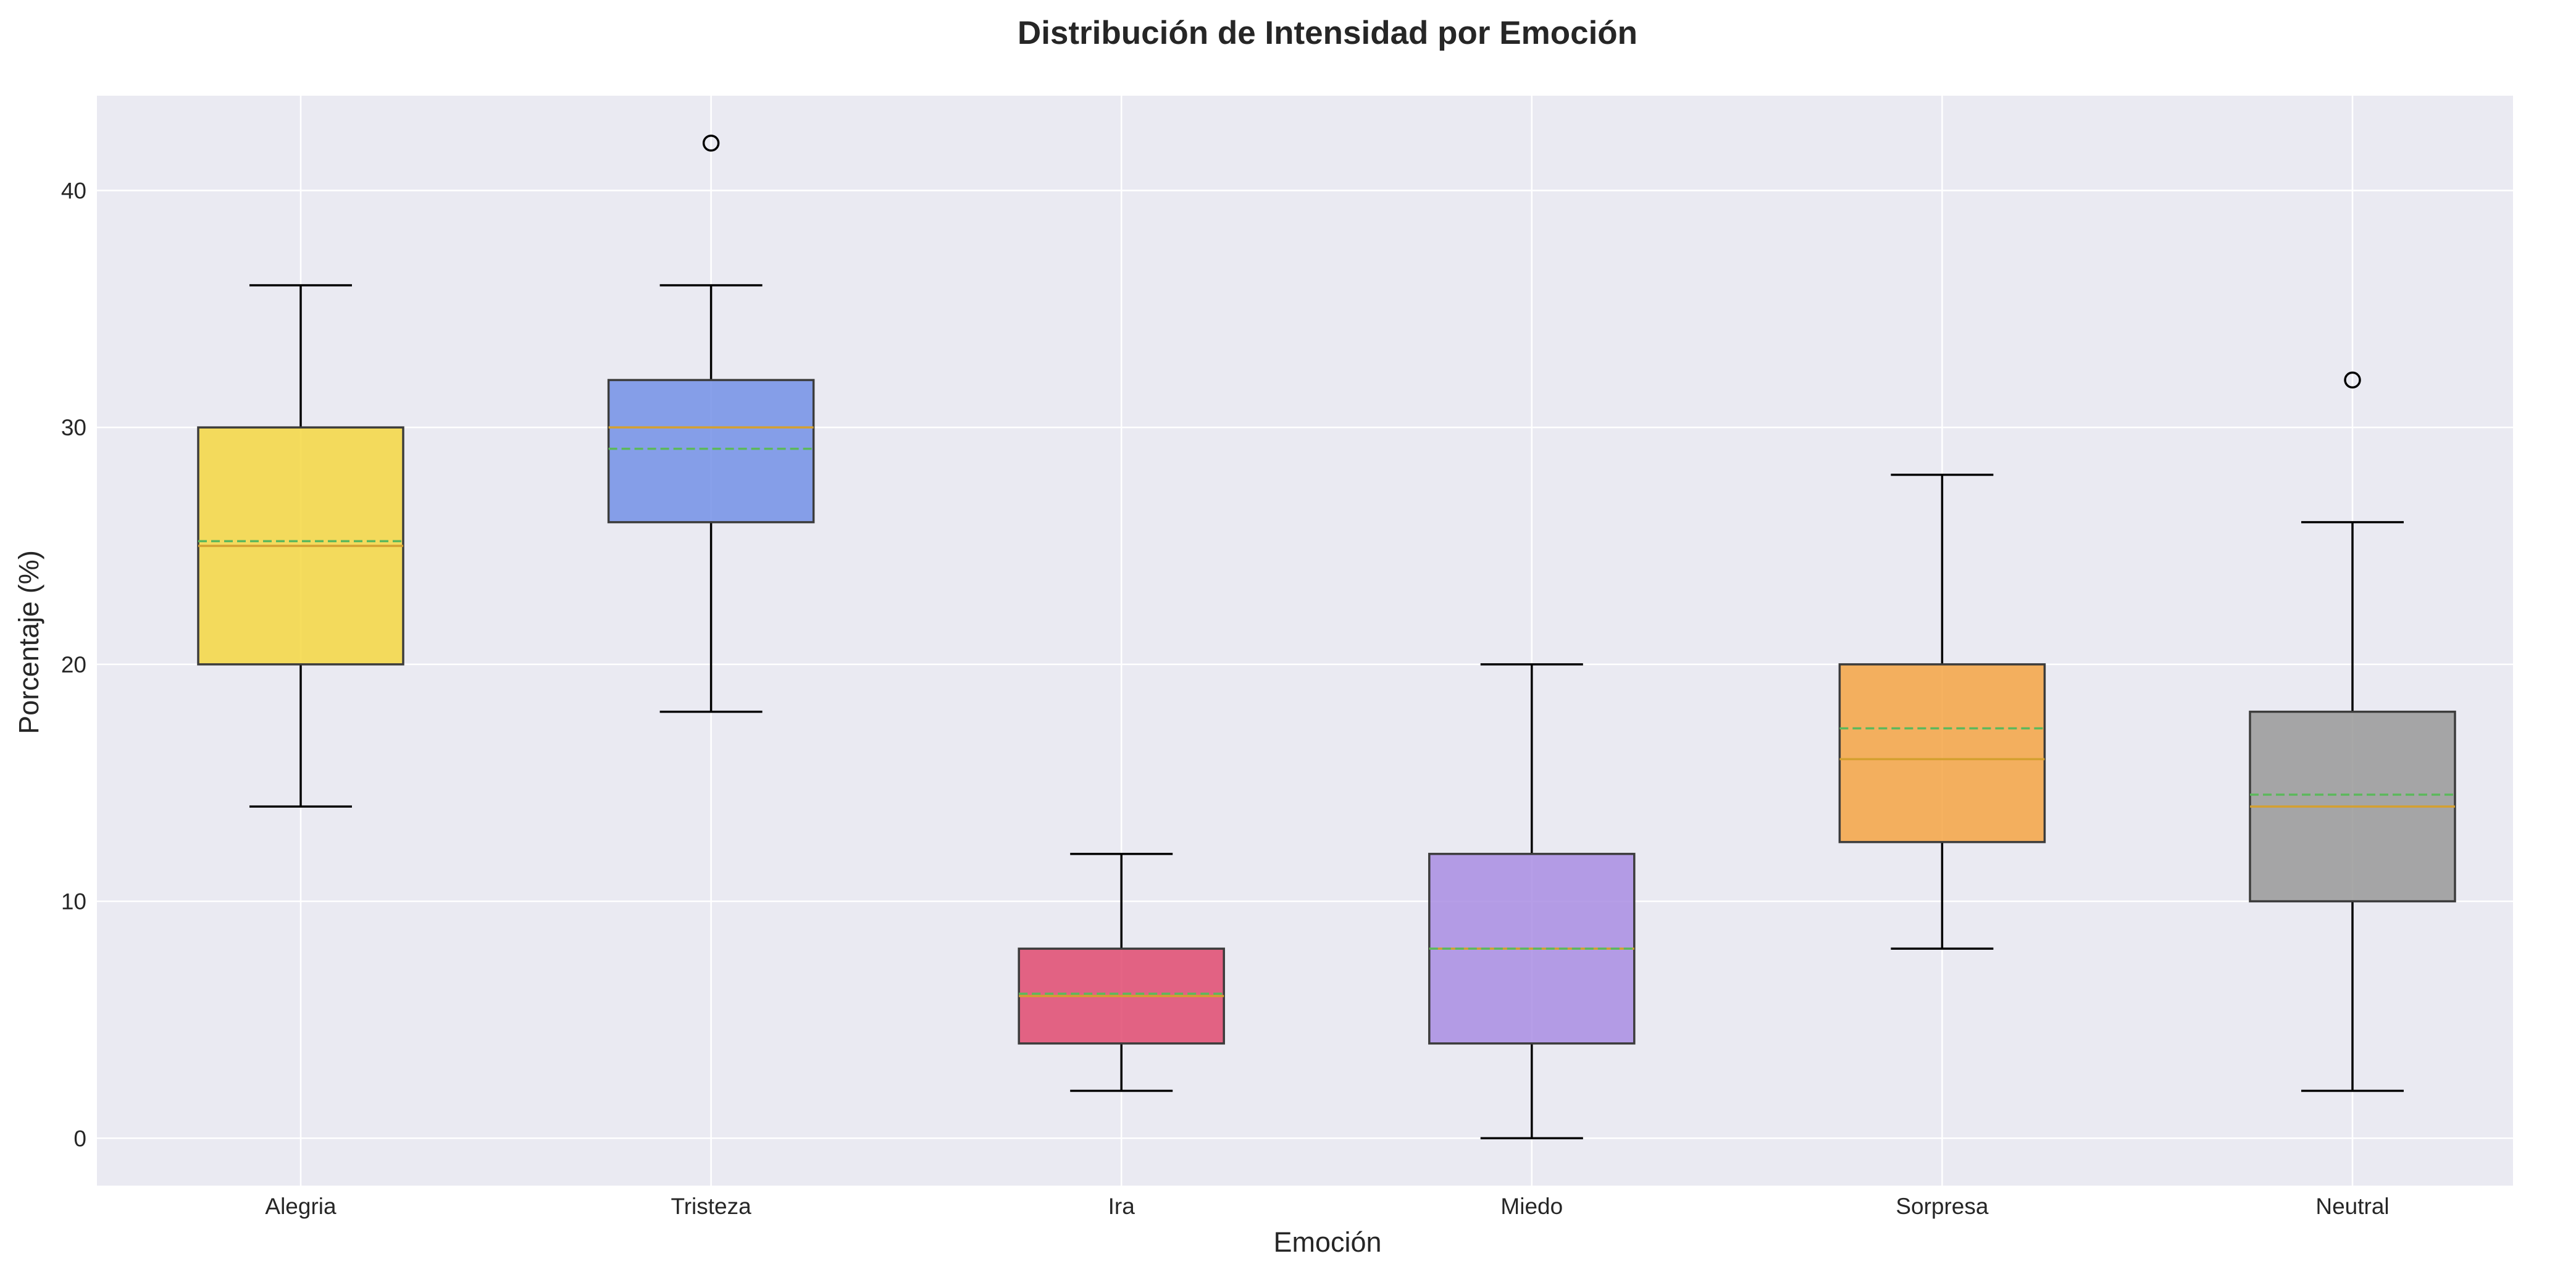 The height and width of the screenshot is (1277, 2576). Describe the element at coordinates (1121, 1206) in the screenshot. I see `x-tick-label: Ira` at that location.